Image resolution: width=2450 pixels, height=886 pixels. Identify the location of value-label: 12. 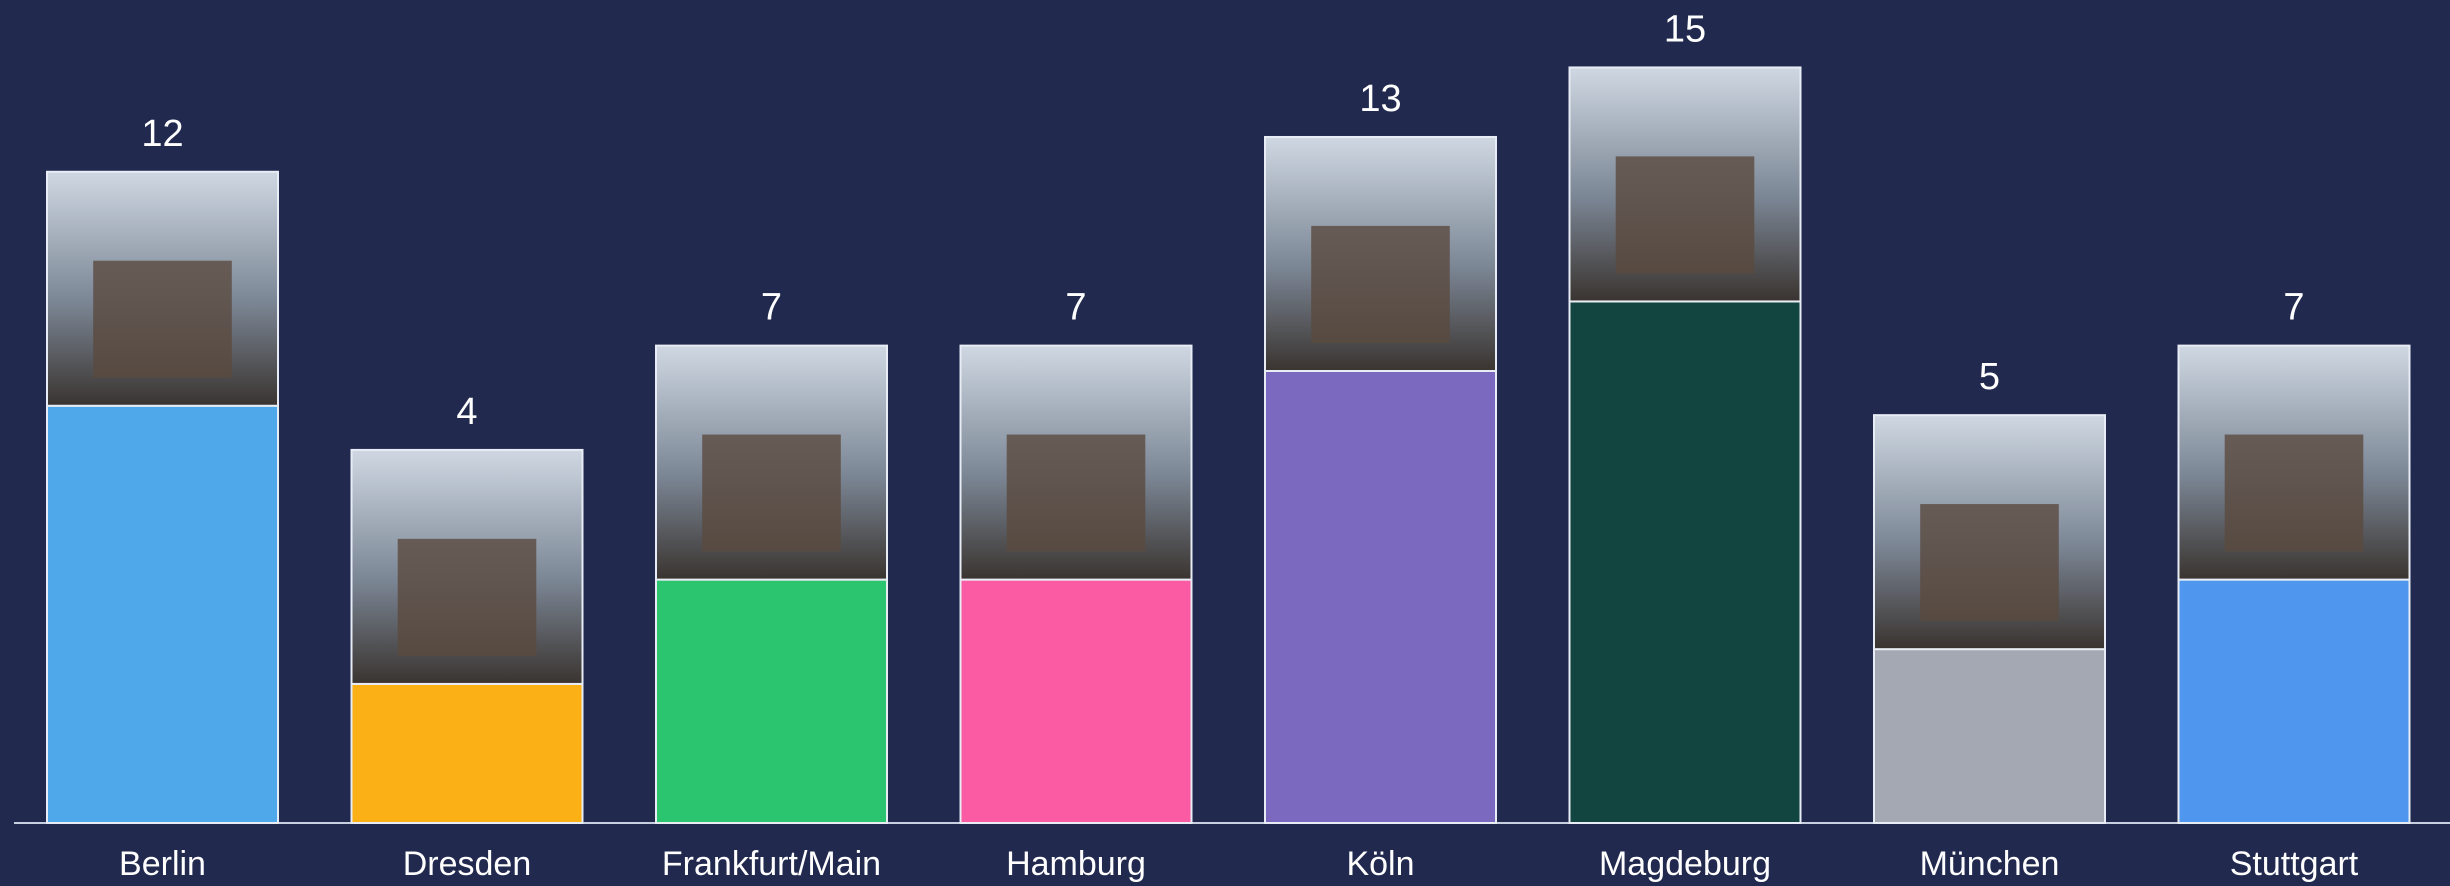
(162, 134).